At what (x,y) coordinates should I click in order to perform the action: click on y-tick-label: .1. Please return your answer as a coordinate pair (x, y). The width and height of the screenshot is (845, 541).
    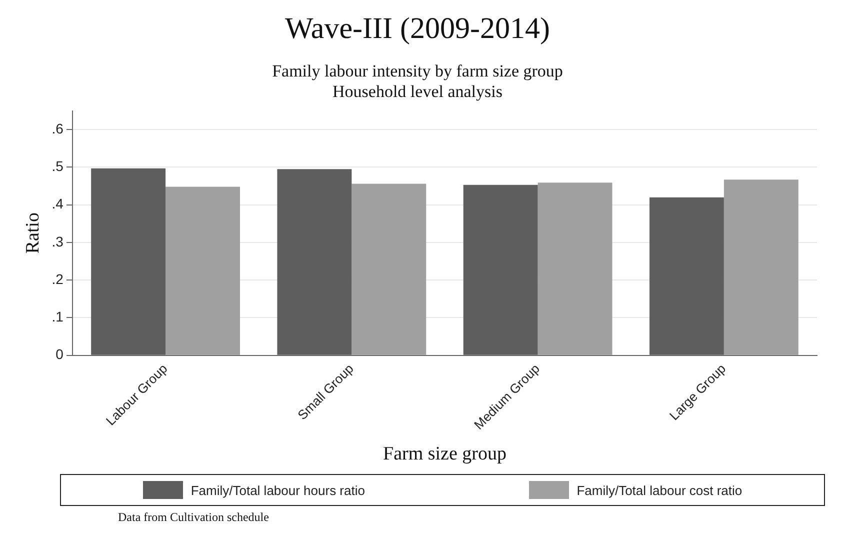
    Looking at the image, I should click on (58, 316).